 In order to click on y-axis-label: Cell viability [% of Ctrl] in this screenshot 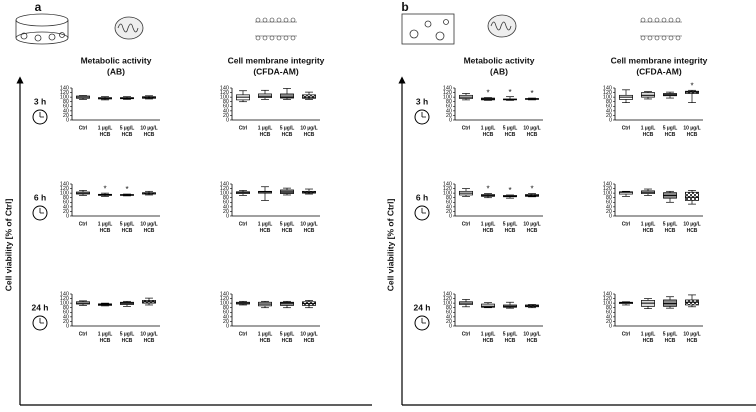, I will do `click(390, 245)`.